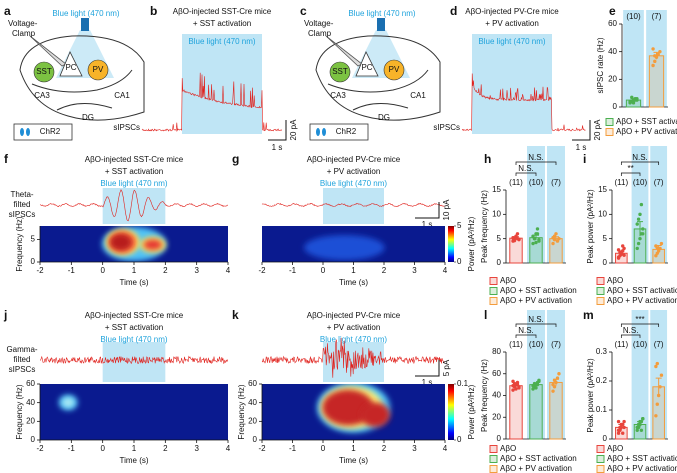 The width and height of the screenshot is (677, 473). What do you see at coordinates (453, 11) in the screenshot?
I see `panel-label: d` at bounding box center [453, 11].